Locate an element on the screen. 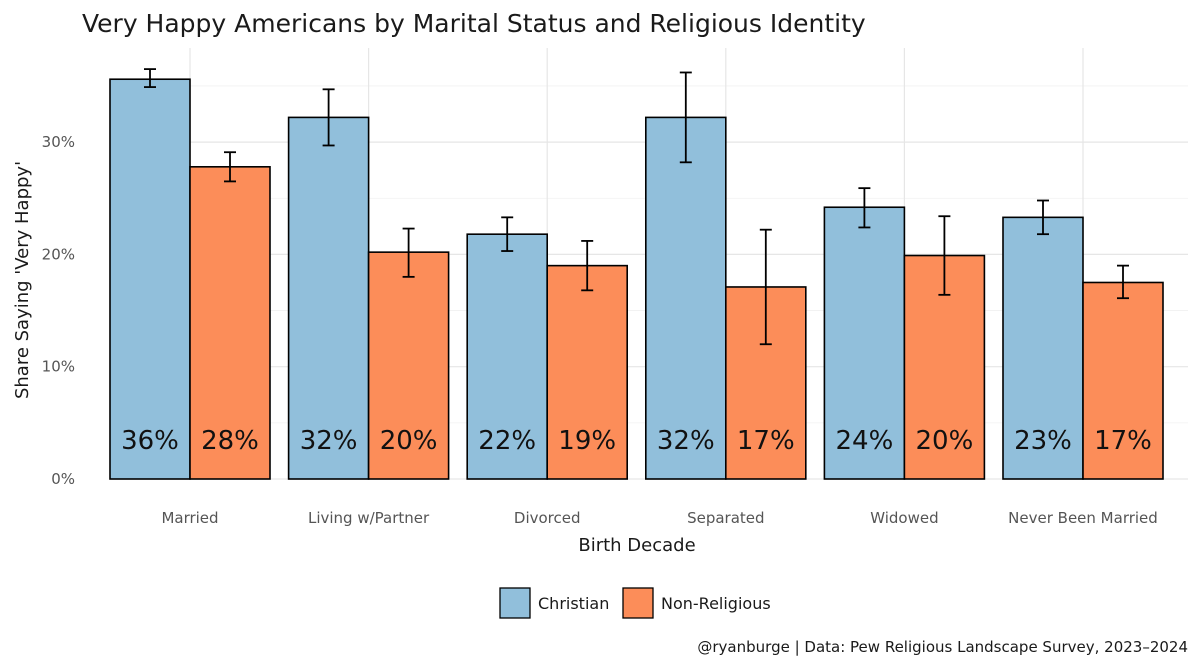 This screenshot has width=1200, height=667. x-tick-label: Widowed is located at coordinates (904, 518).